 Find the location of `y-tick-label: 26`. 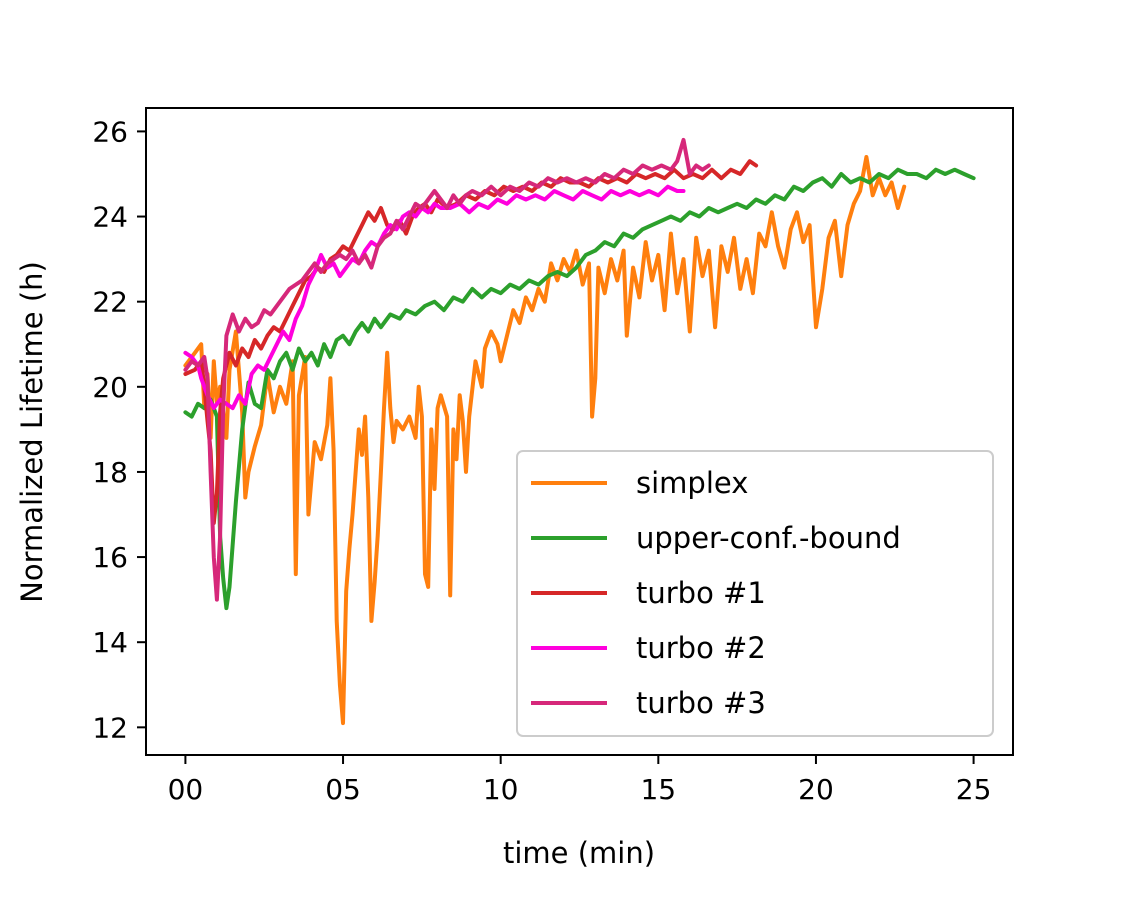

y-tick-label: 26 is located at coordinates (110, 131).